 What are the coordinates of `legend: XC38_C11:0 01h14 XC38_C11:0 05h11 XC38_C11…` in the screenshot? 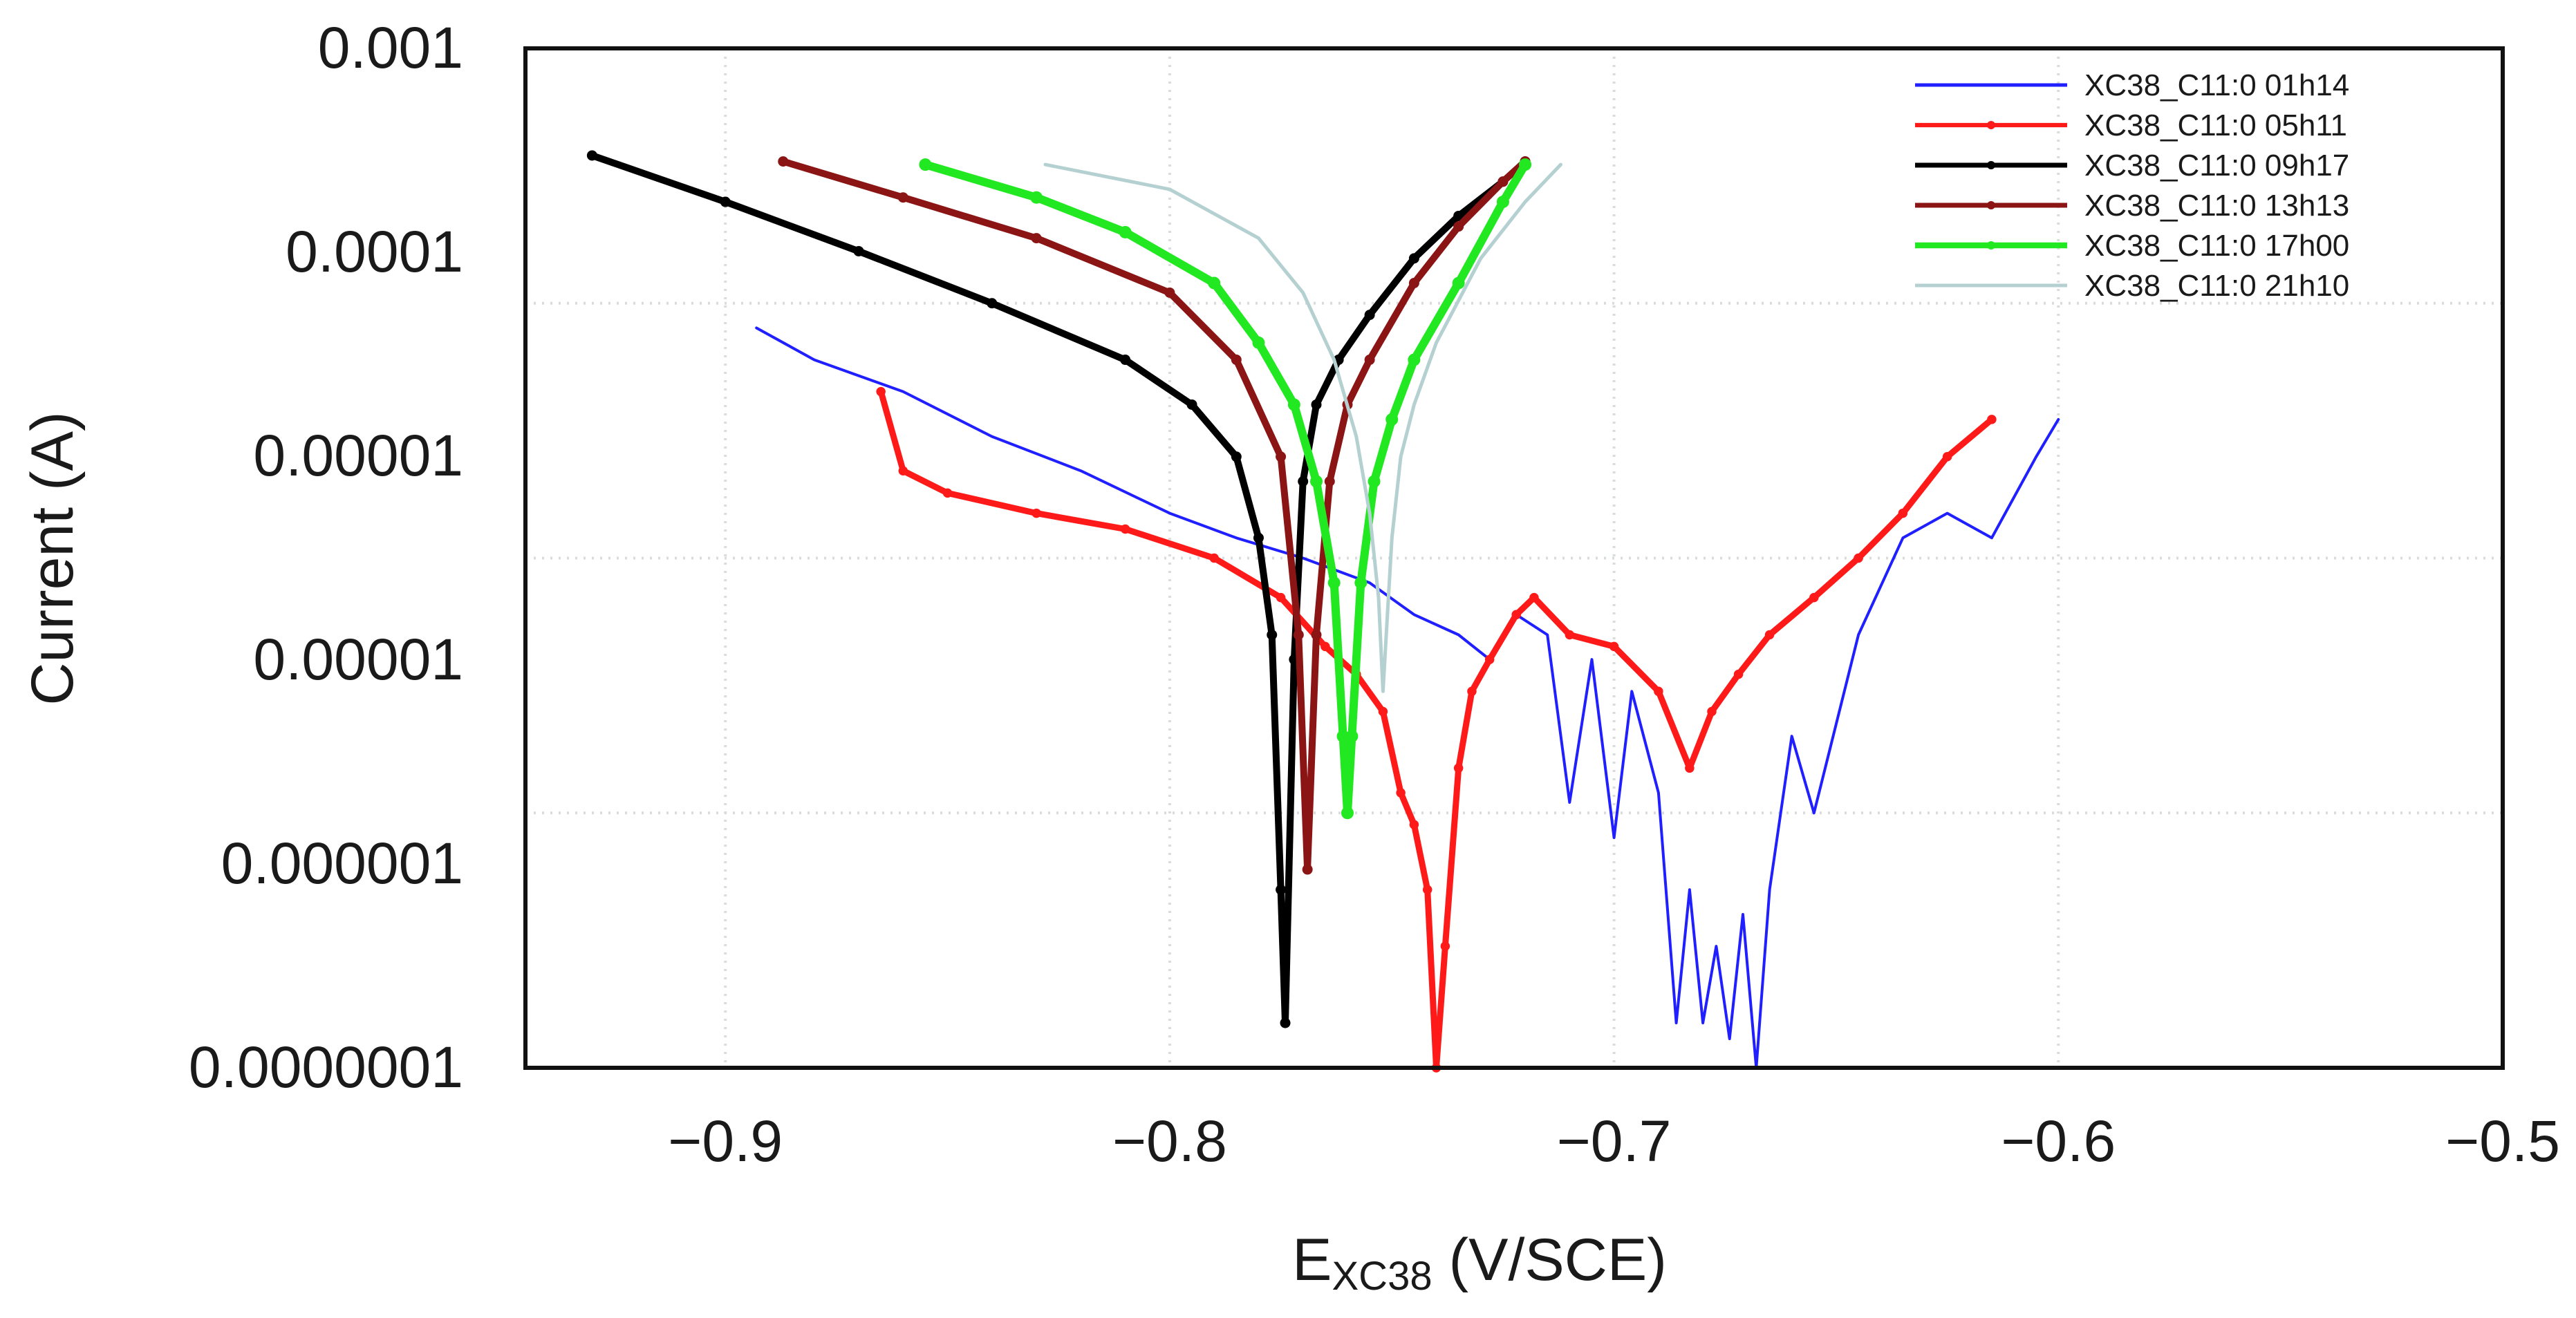 It's located at (2132, 186).